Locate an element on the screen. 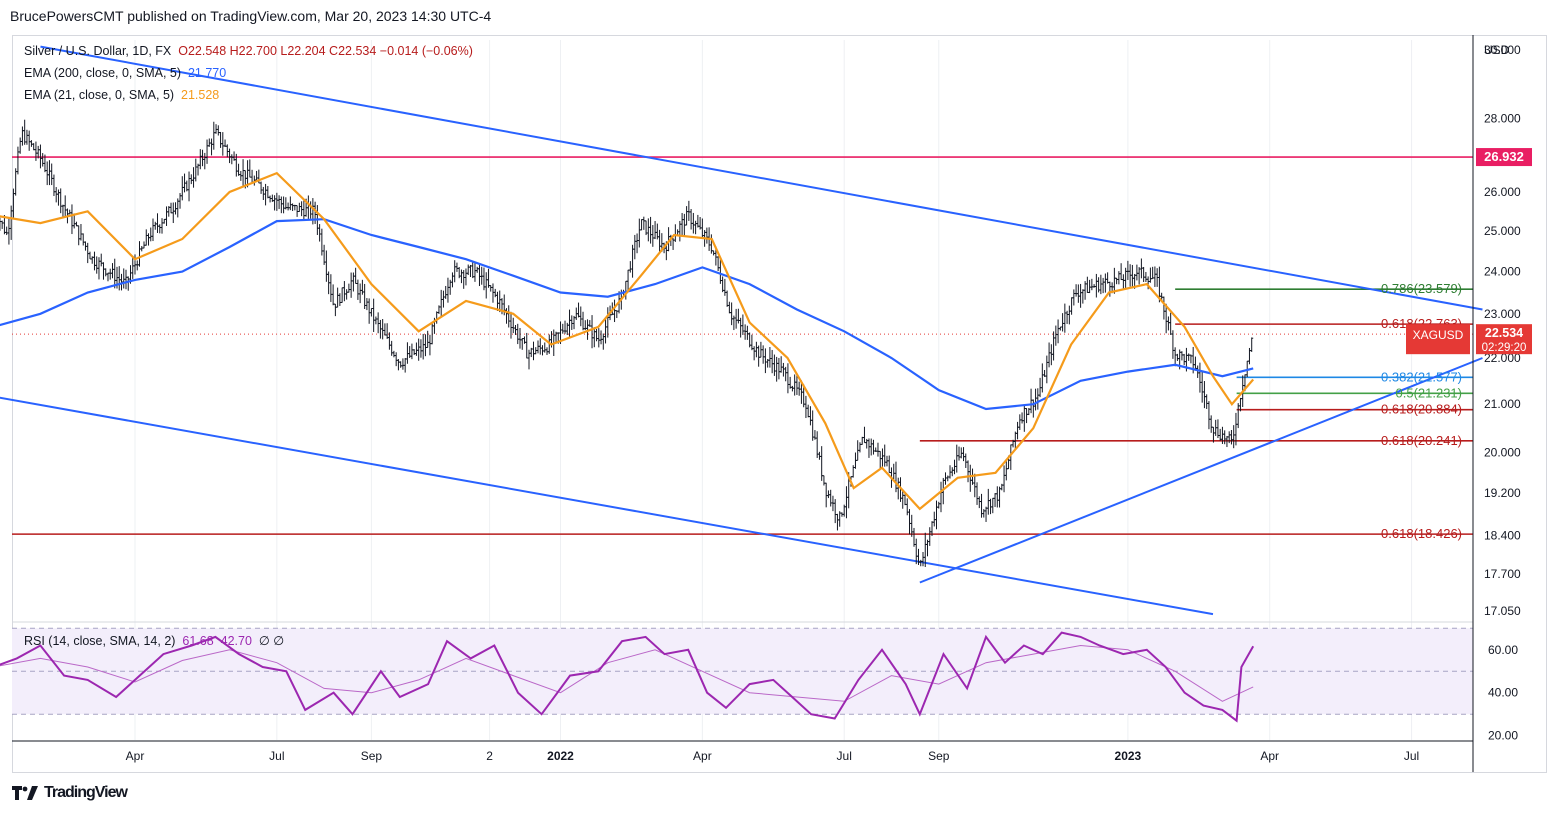 This screenshot has width=1562, height=816. y-tick-label-7: 21.000 is located at coordinates (1502, 404).